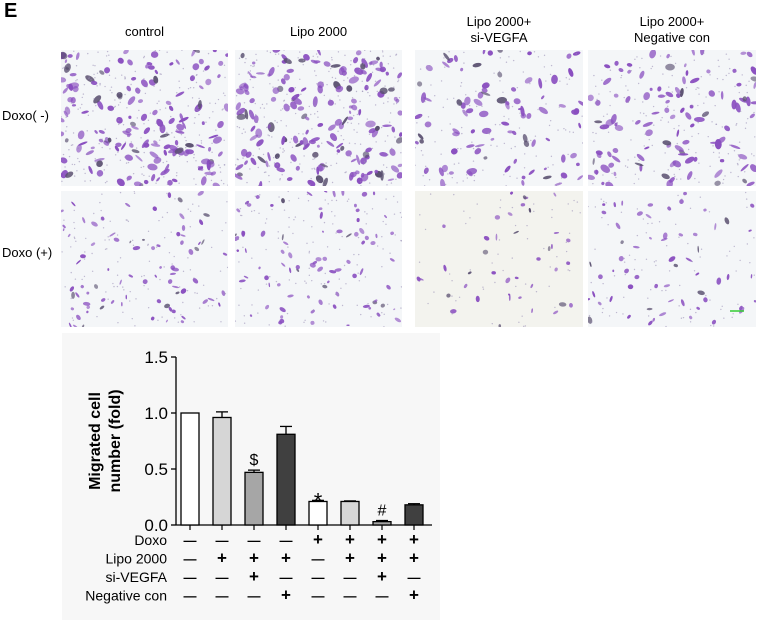 The height and width of the screenshot is (625, 761). I want to click on condition-label: Negative con, so click(126, 596).